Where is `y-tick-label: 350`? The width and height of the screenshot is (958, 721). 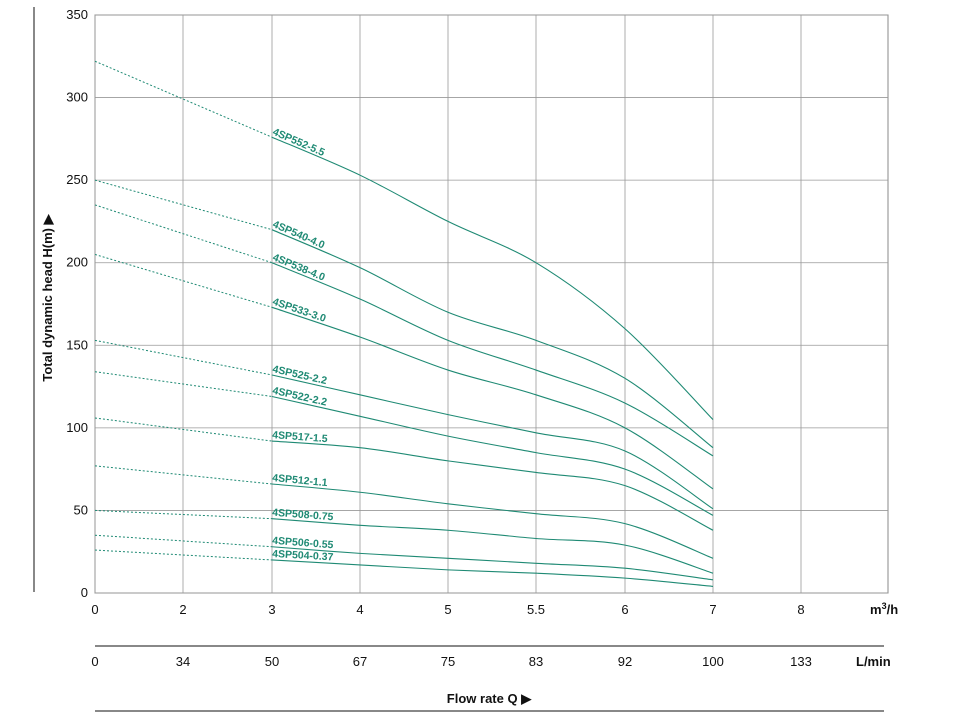 y-tick-label: 350 is located at coordinates (77, 14).